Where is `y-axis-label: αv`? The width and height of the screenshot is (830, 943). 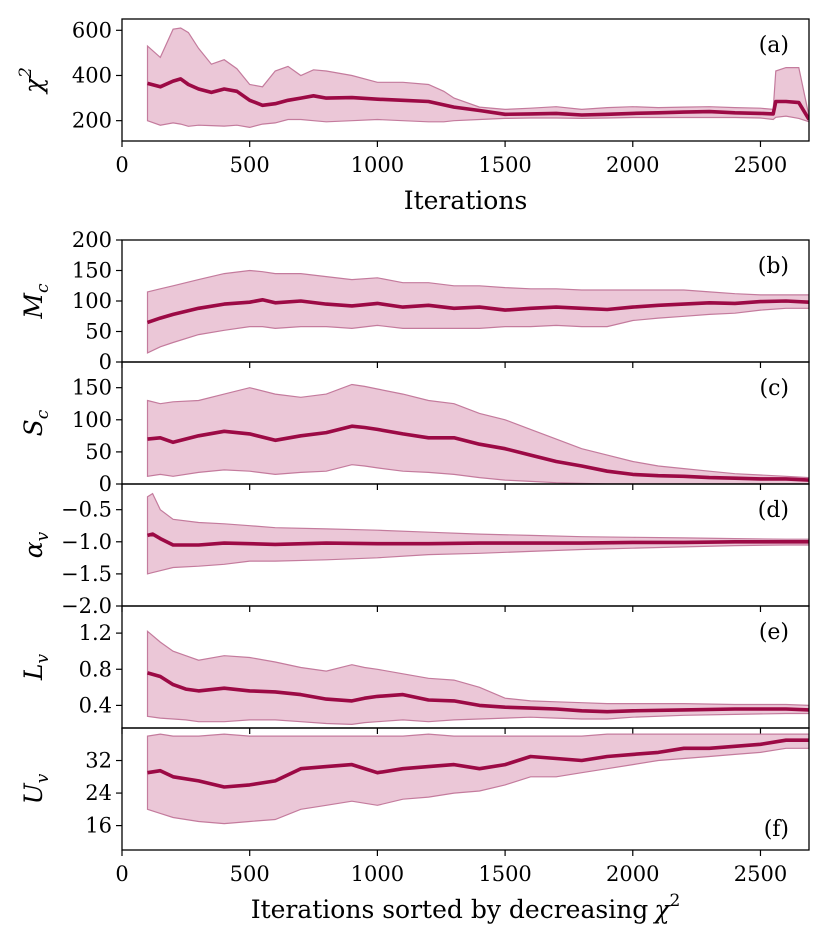 y-axis-label: αv is located at coordinates (36, 544).